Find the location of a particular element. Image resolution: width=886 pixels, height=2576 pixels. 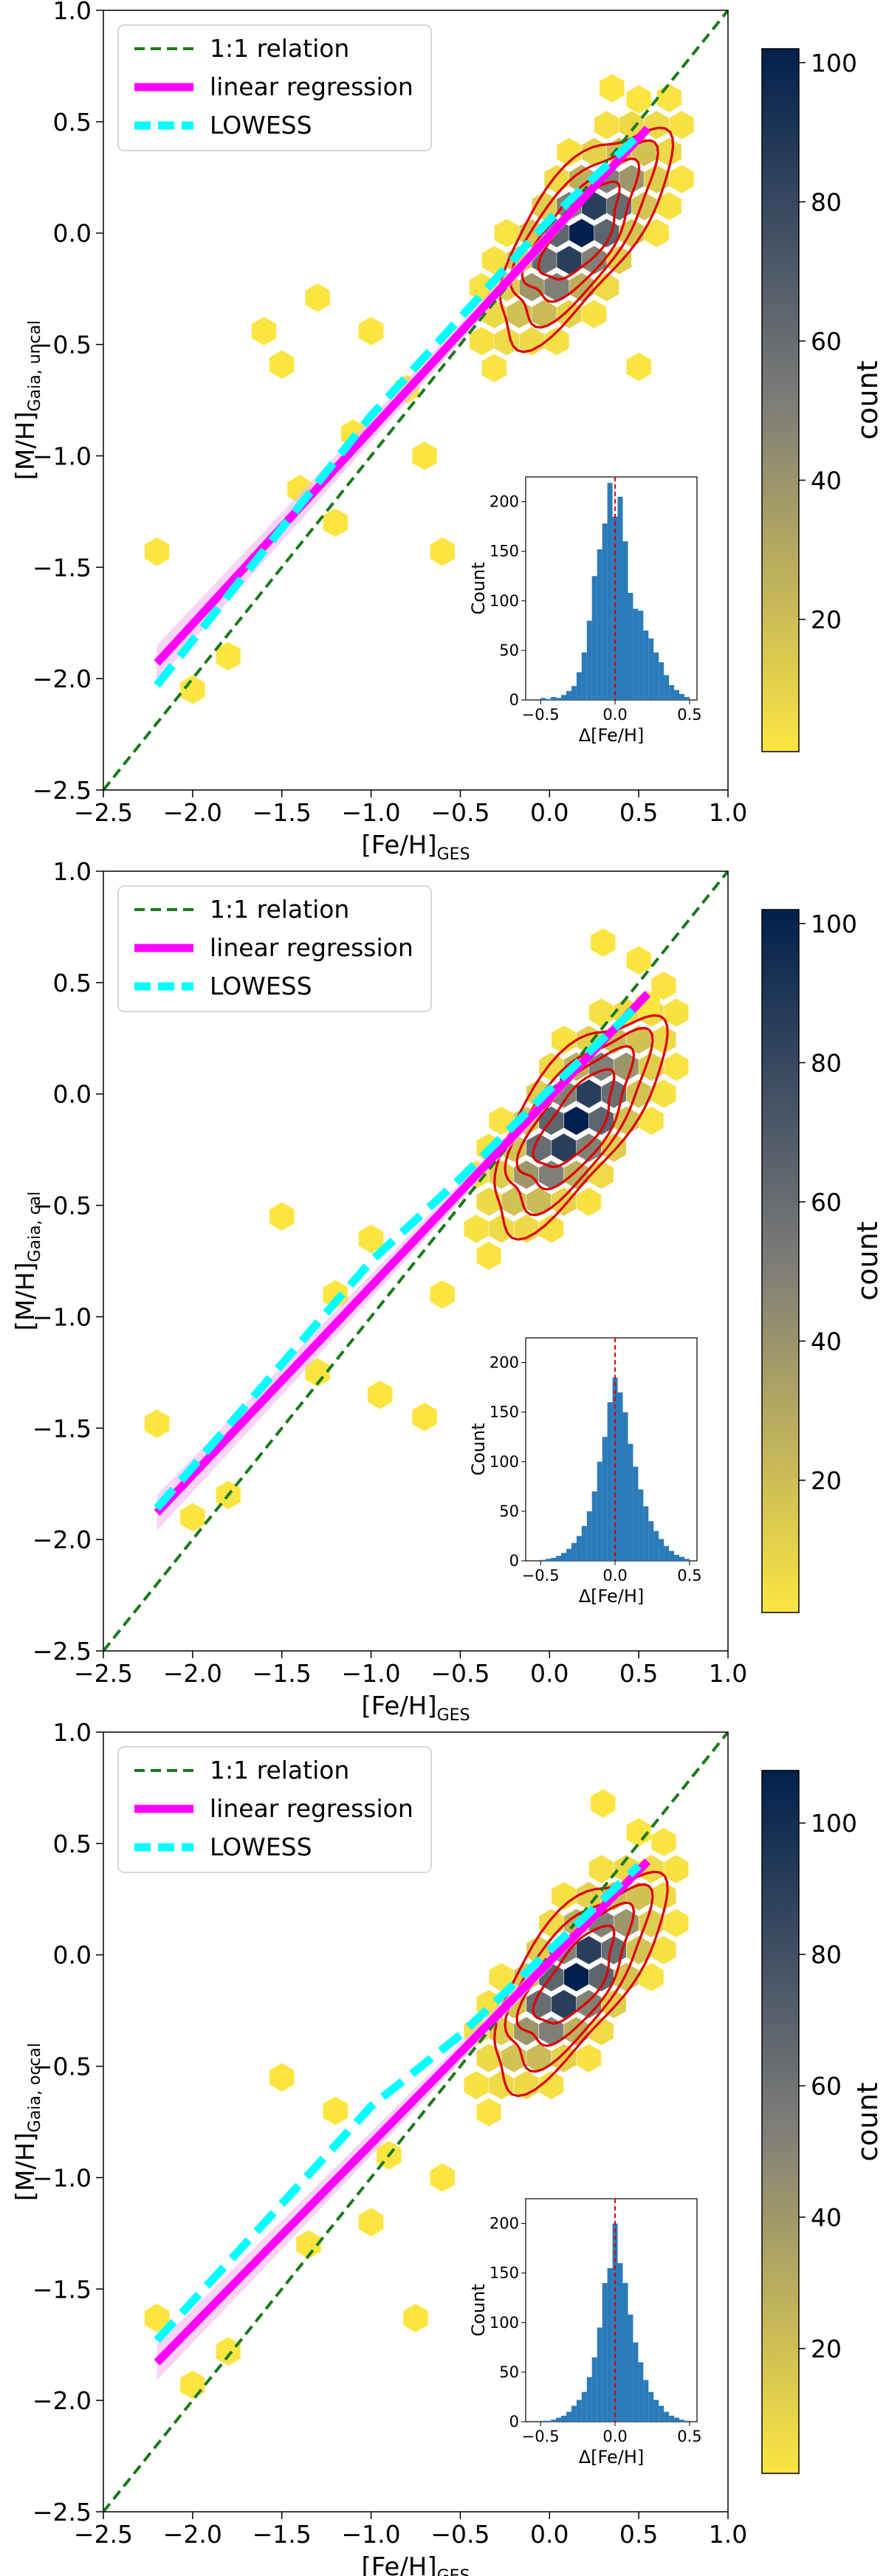

contour-layer is located at coordinates (581, 1127).